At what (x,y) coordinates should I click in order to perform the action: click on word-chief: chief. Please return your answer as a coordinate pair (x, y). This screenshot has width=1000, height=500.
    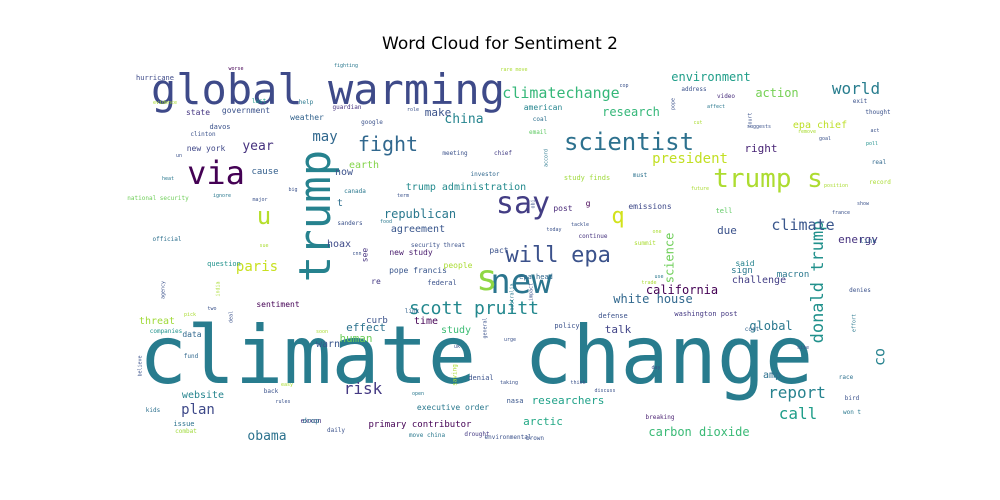
    Looking at the image, I should click on (503, 153).